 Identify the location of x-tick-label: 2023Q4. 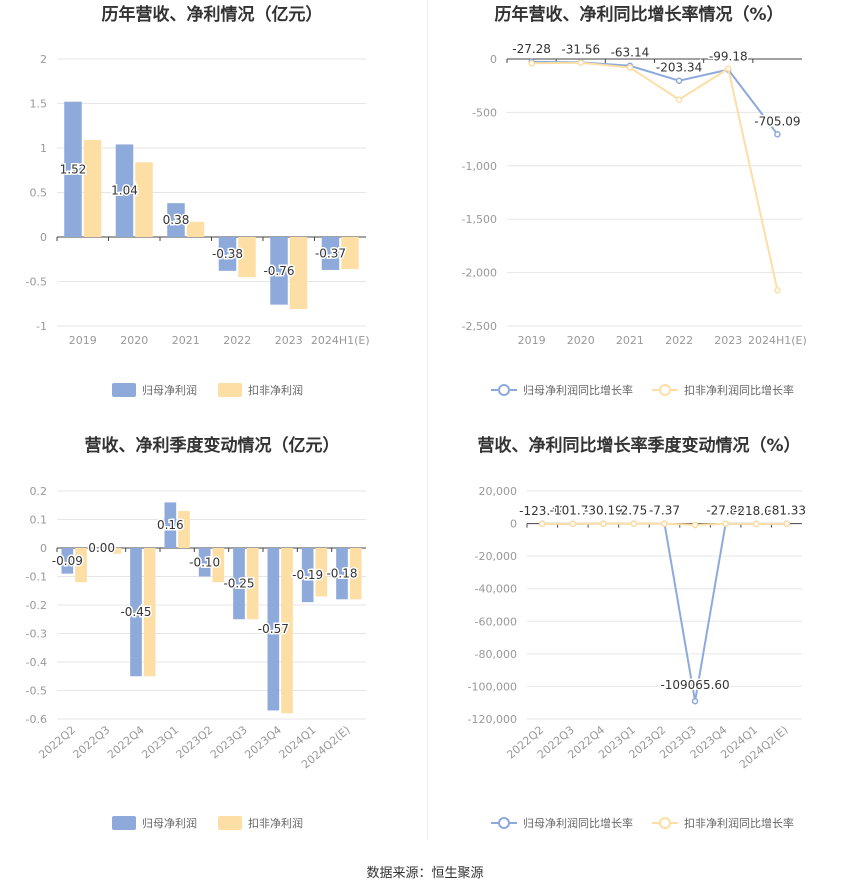
(263, 742).